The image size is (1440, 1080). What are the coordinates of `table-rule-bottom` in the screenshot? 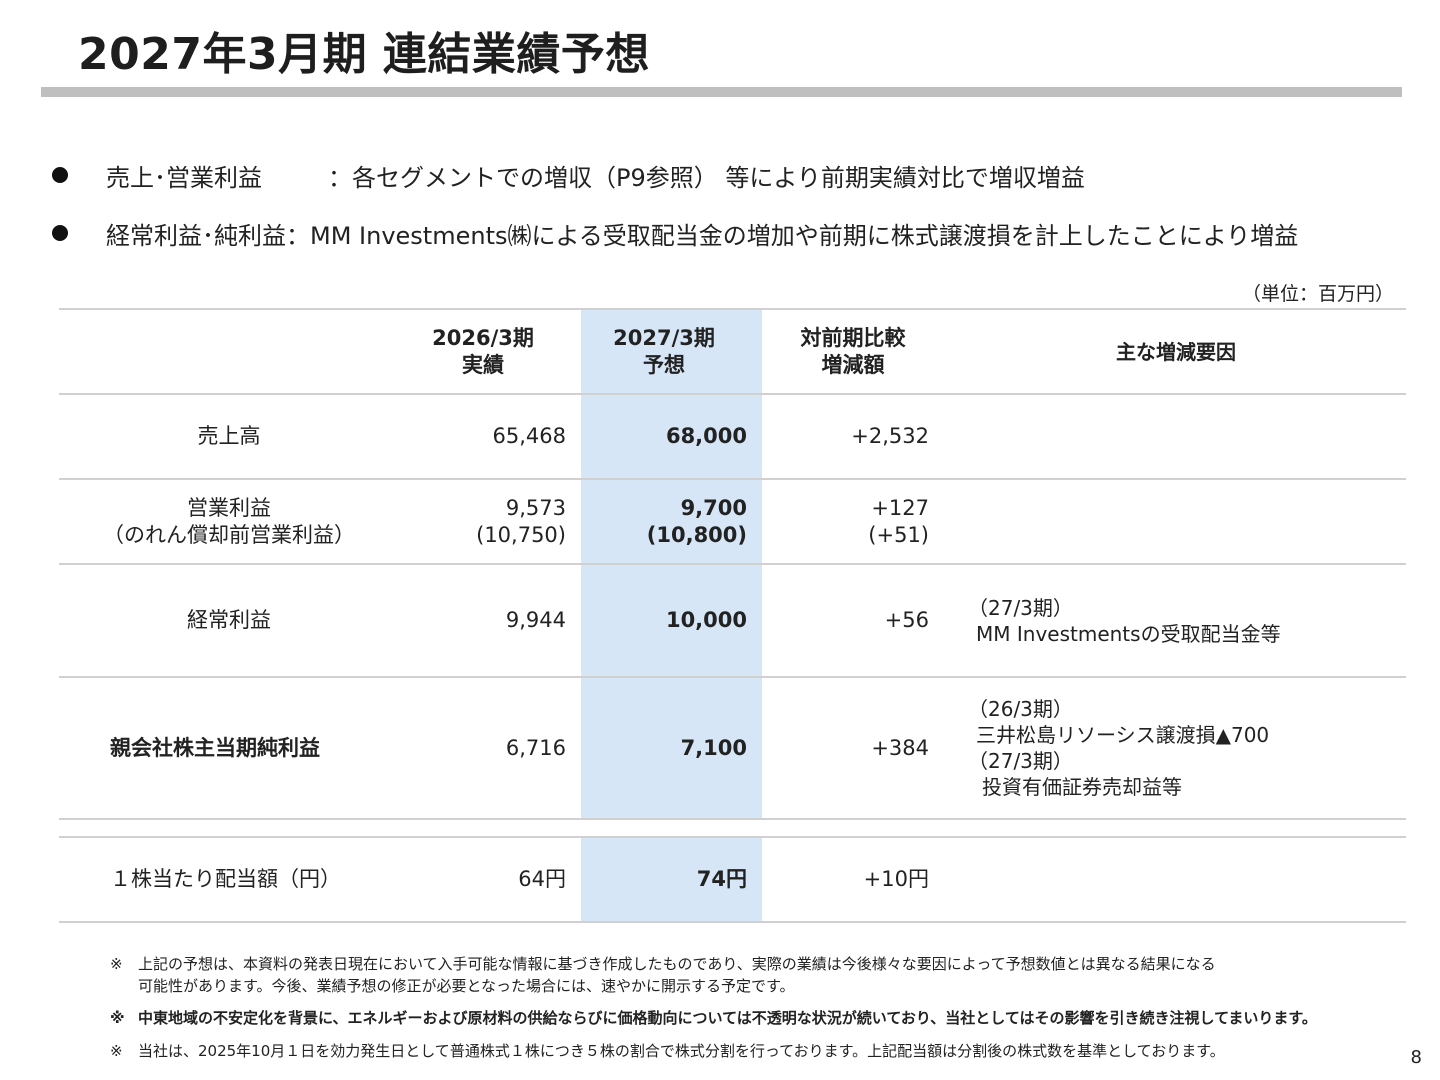 It's located at (732, 922).